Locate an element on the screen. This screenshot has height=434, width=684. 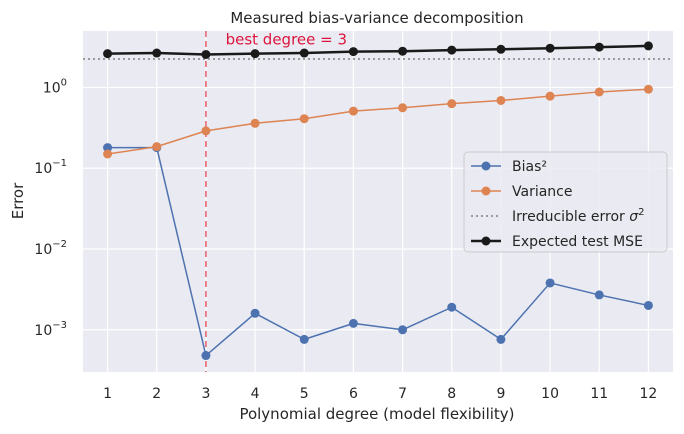
legend-sigma-exponent: 2 is located at coordinates (641, 212).